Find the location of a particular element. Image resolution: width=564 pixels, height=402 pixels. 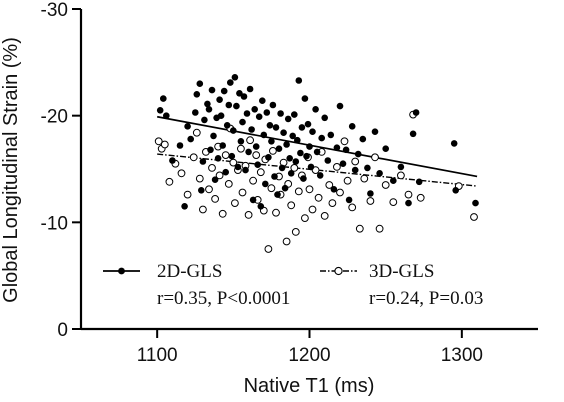

x-tick-label: 1100 is located at coordinates (157, 355).